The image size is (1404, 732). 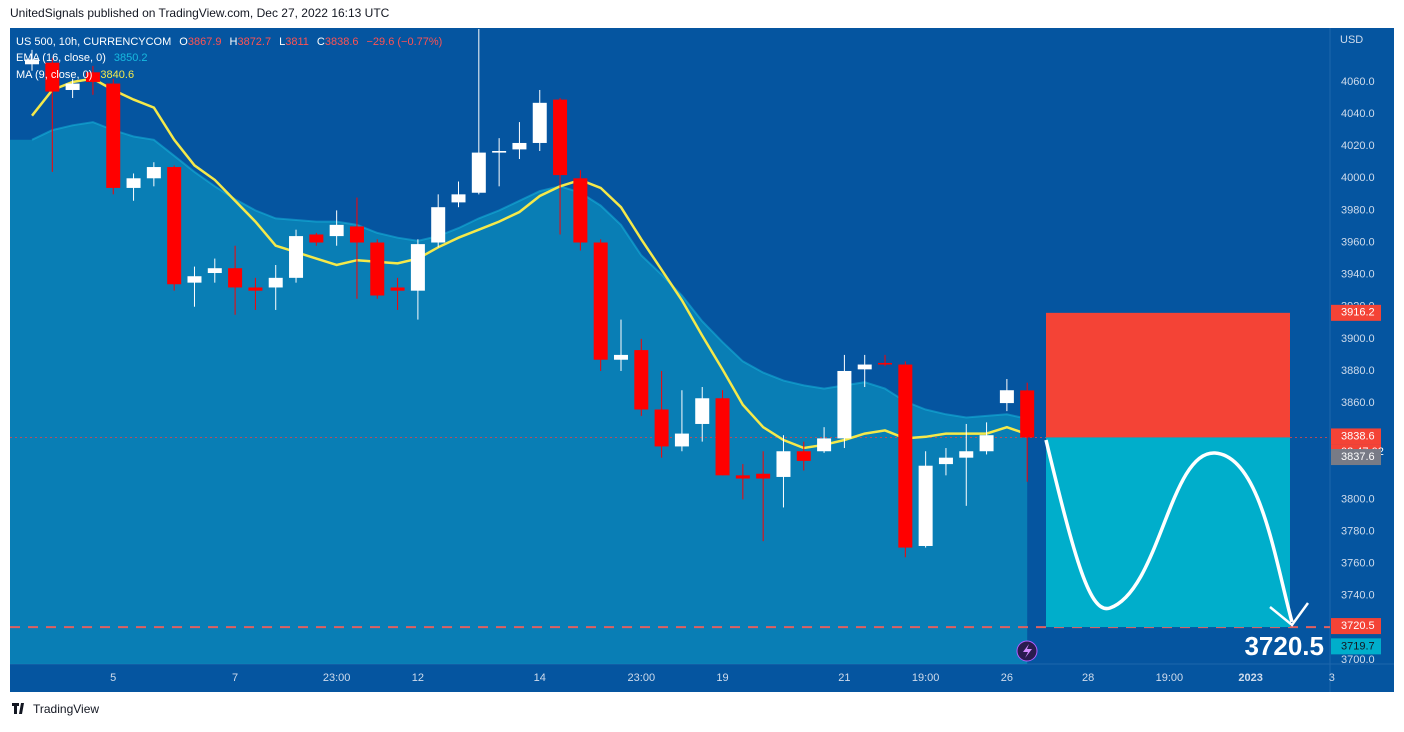 What do you see at coordinates (1168, 375) in the screenshot?
I see `stop-zone` at bounding box center [1168, 375].